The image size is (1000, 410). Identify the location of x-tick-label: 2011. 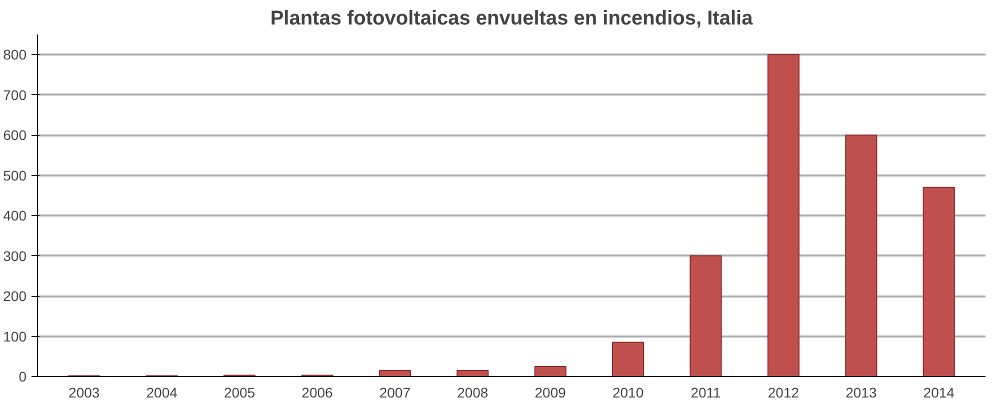
(706, 392).